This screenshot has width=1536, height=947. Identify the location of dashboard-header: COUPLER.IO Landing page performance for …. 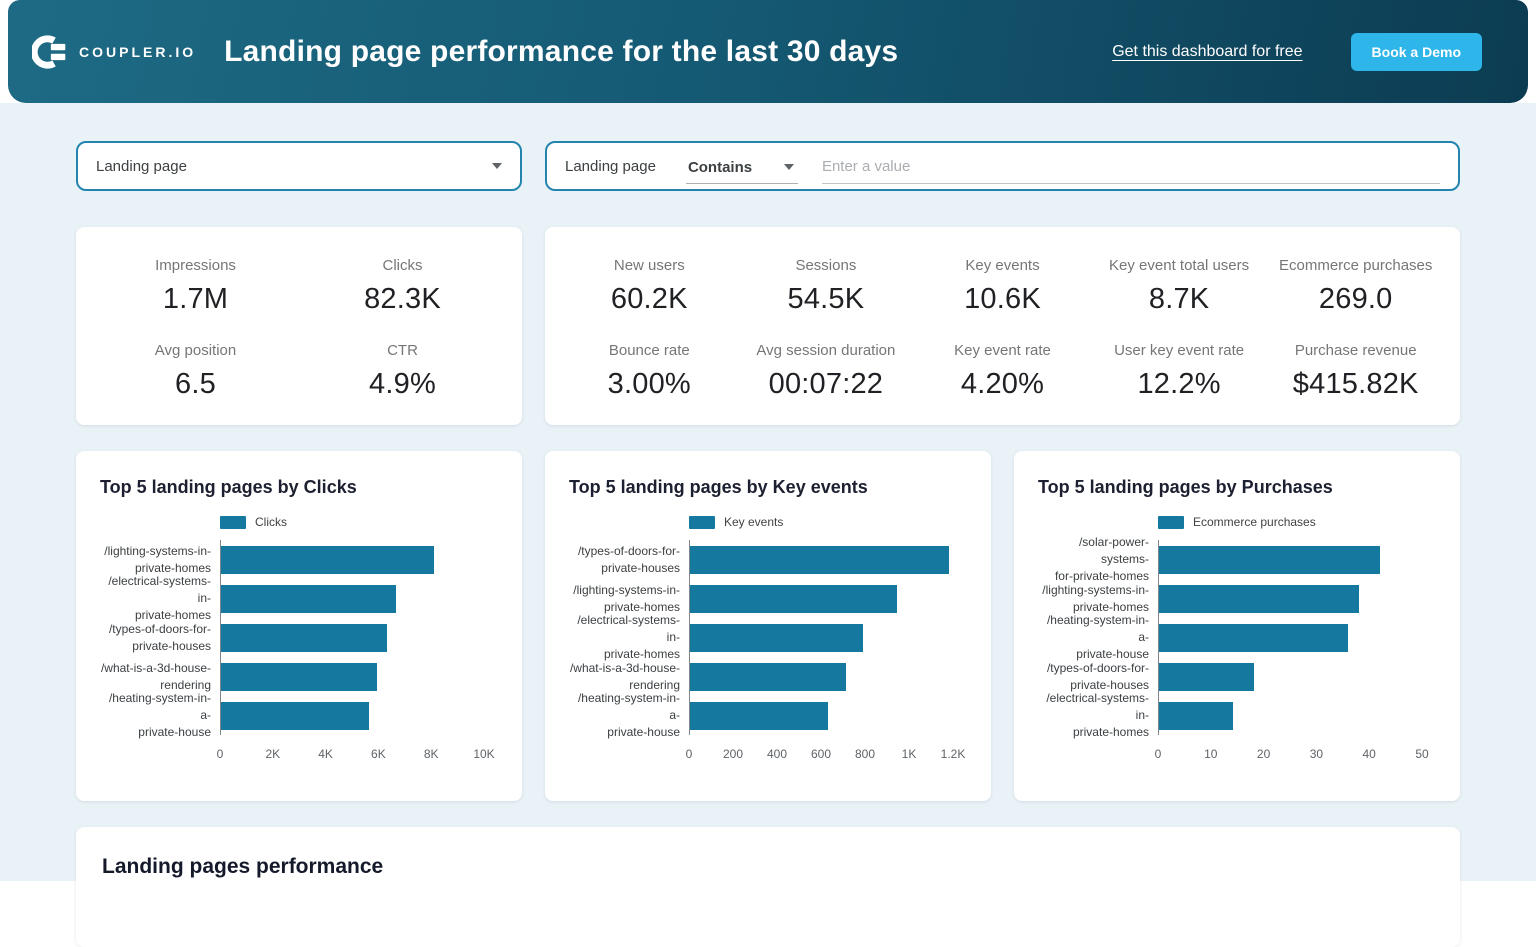
(768, 51).